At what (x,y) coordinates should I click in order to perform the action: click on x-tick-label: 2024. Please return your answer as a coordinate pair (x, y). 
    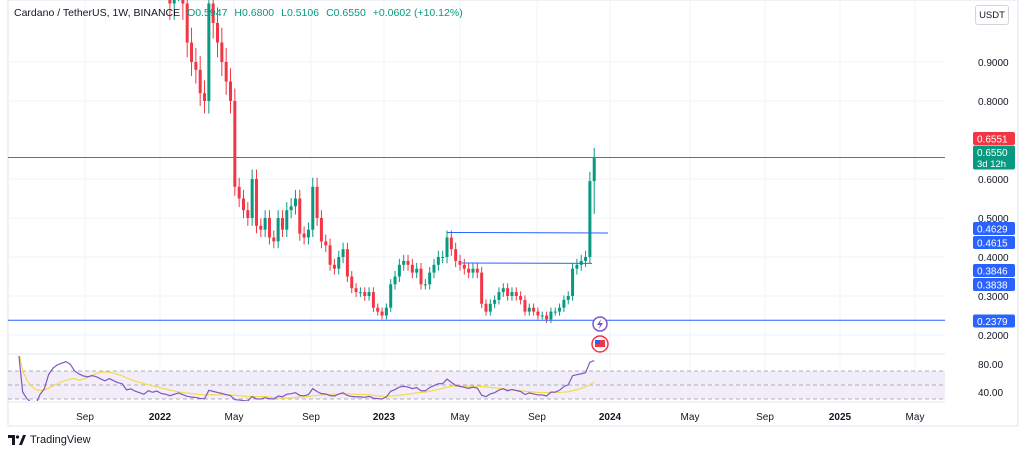
    Looking at the image, I should click on (610, 417).